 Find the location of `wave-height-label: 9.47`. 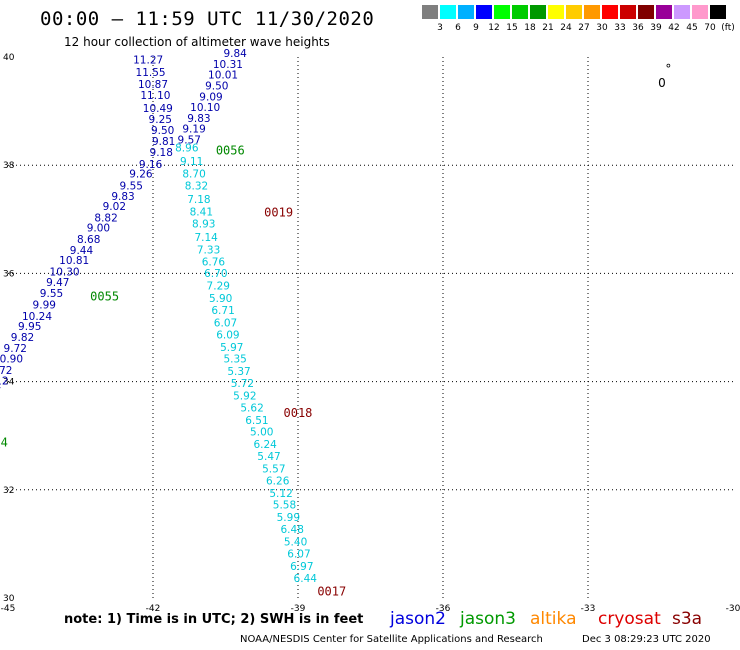

wave-height-label: 9.47 is located at coordinates (57, 283).